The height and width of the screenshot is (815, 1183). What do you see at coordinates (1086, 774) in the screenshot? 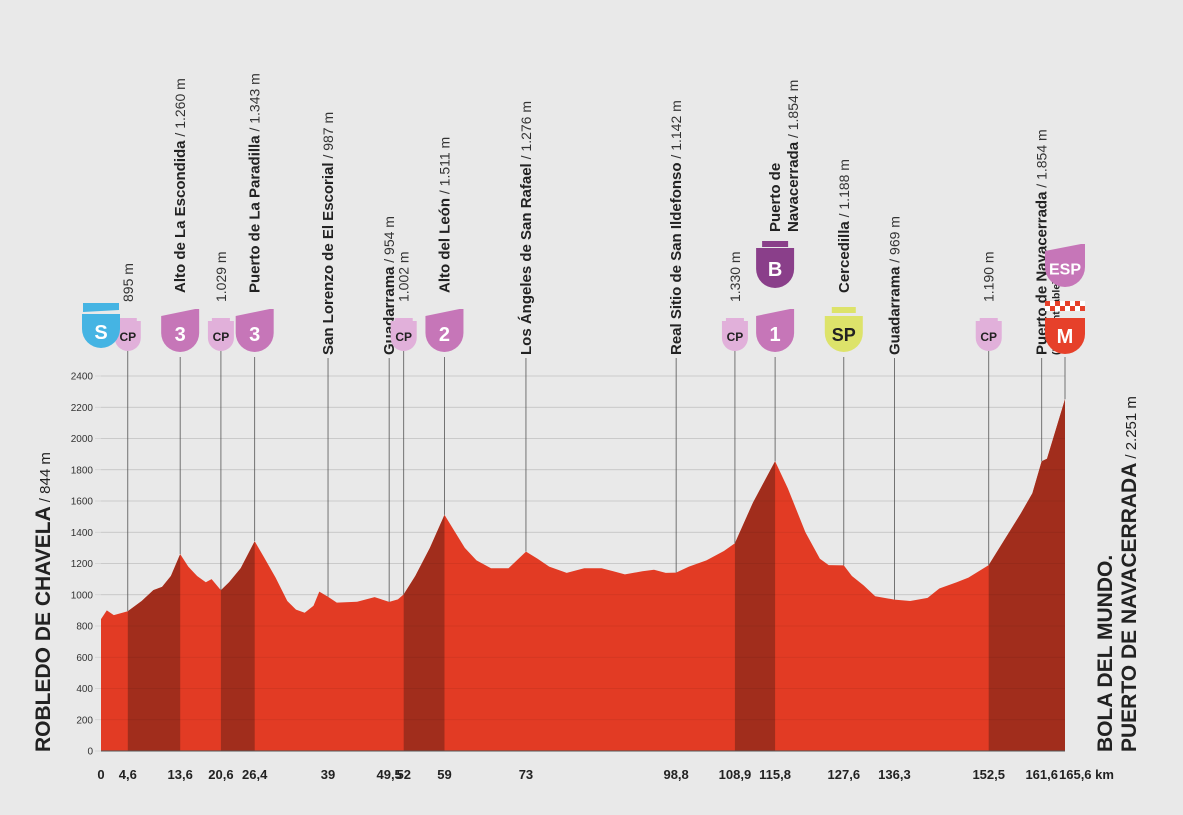
I see `km-label: 165,6 km` at bounding box center [1086, 774].